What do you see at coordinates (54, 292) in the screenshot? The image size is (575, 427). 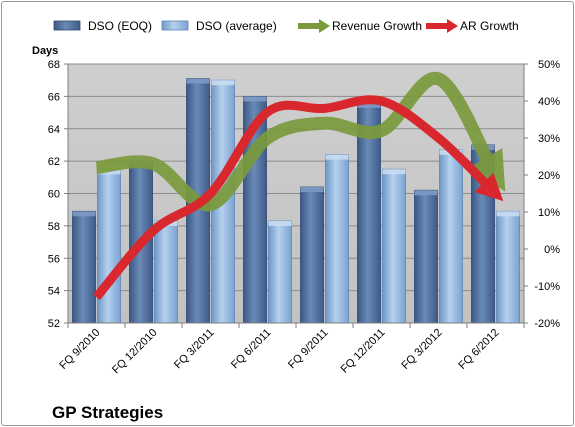 I see `left-tick-label: 54` at bounding box center [54, 292].